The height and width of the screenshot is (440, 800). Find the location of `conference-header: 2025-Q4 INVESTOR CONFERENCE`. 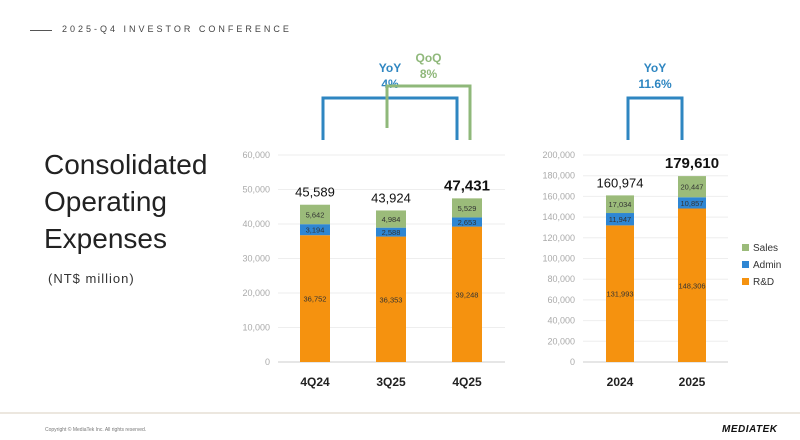

conference-header: 2025-Q4 INVESTOR CONFERENCE is located at coordinates (177, 29).